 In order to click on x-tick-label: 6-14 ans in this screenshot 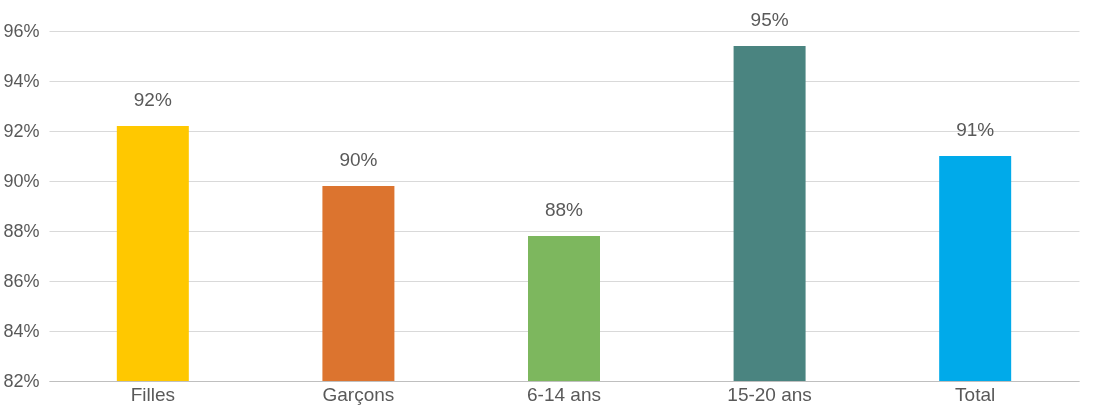, I will do `click(564, 394)`.